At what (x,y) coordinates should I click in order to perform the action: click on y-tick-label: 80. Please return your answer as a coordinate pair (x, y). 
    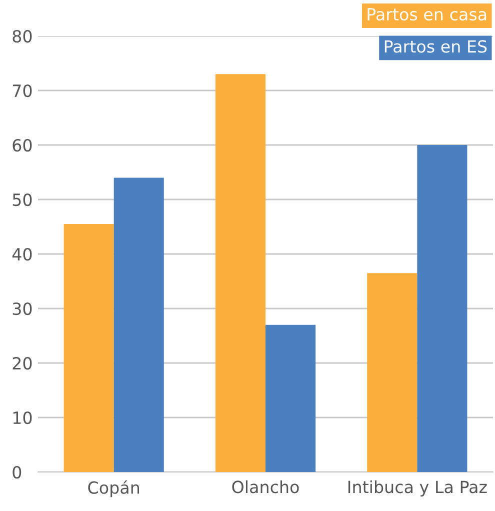
    Looking at the image, I should click on (22, 36).